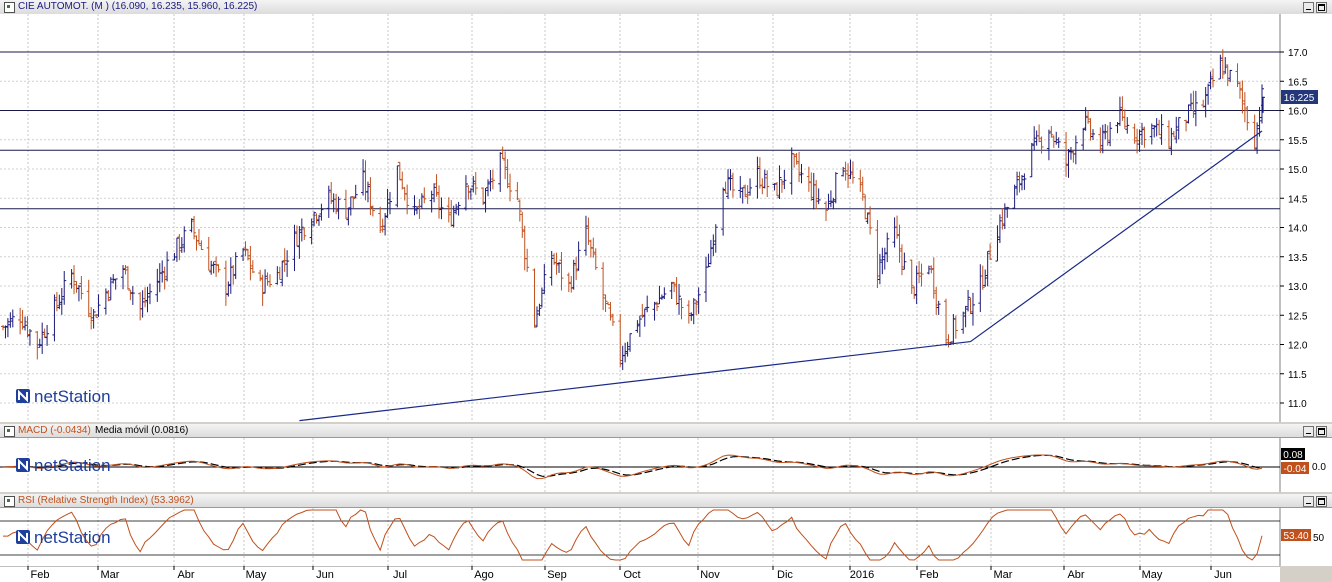 This screenshot has width=1332, height=582. Describe the element at coordinates (631, 575) in the screenshot. I see `x-tick-label: Oct` at that location.